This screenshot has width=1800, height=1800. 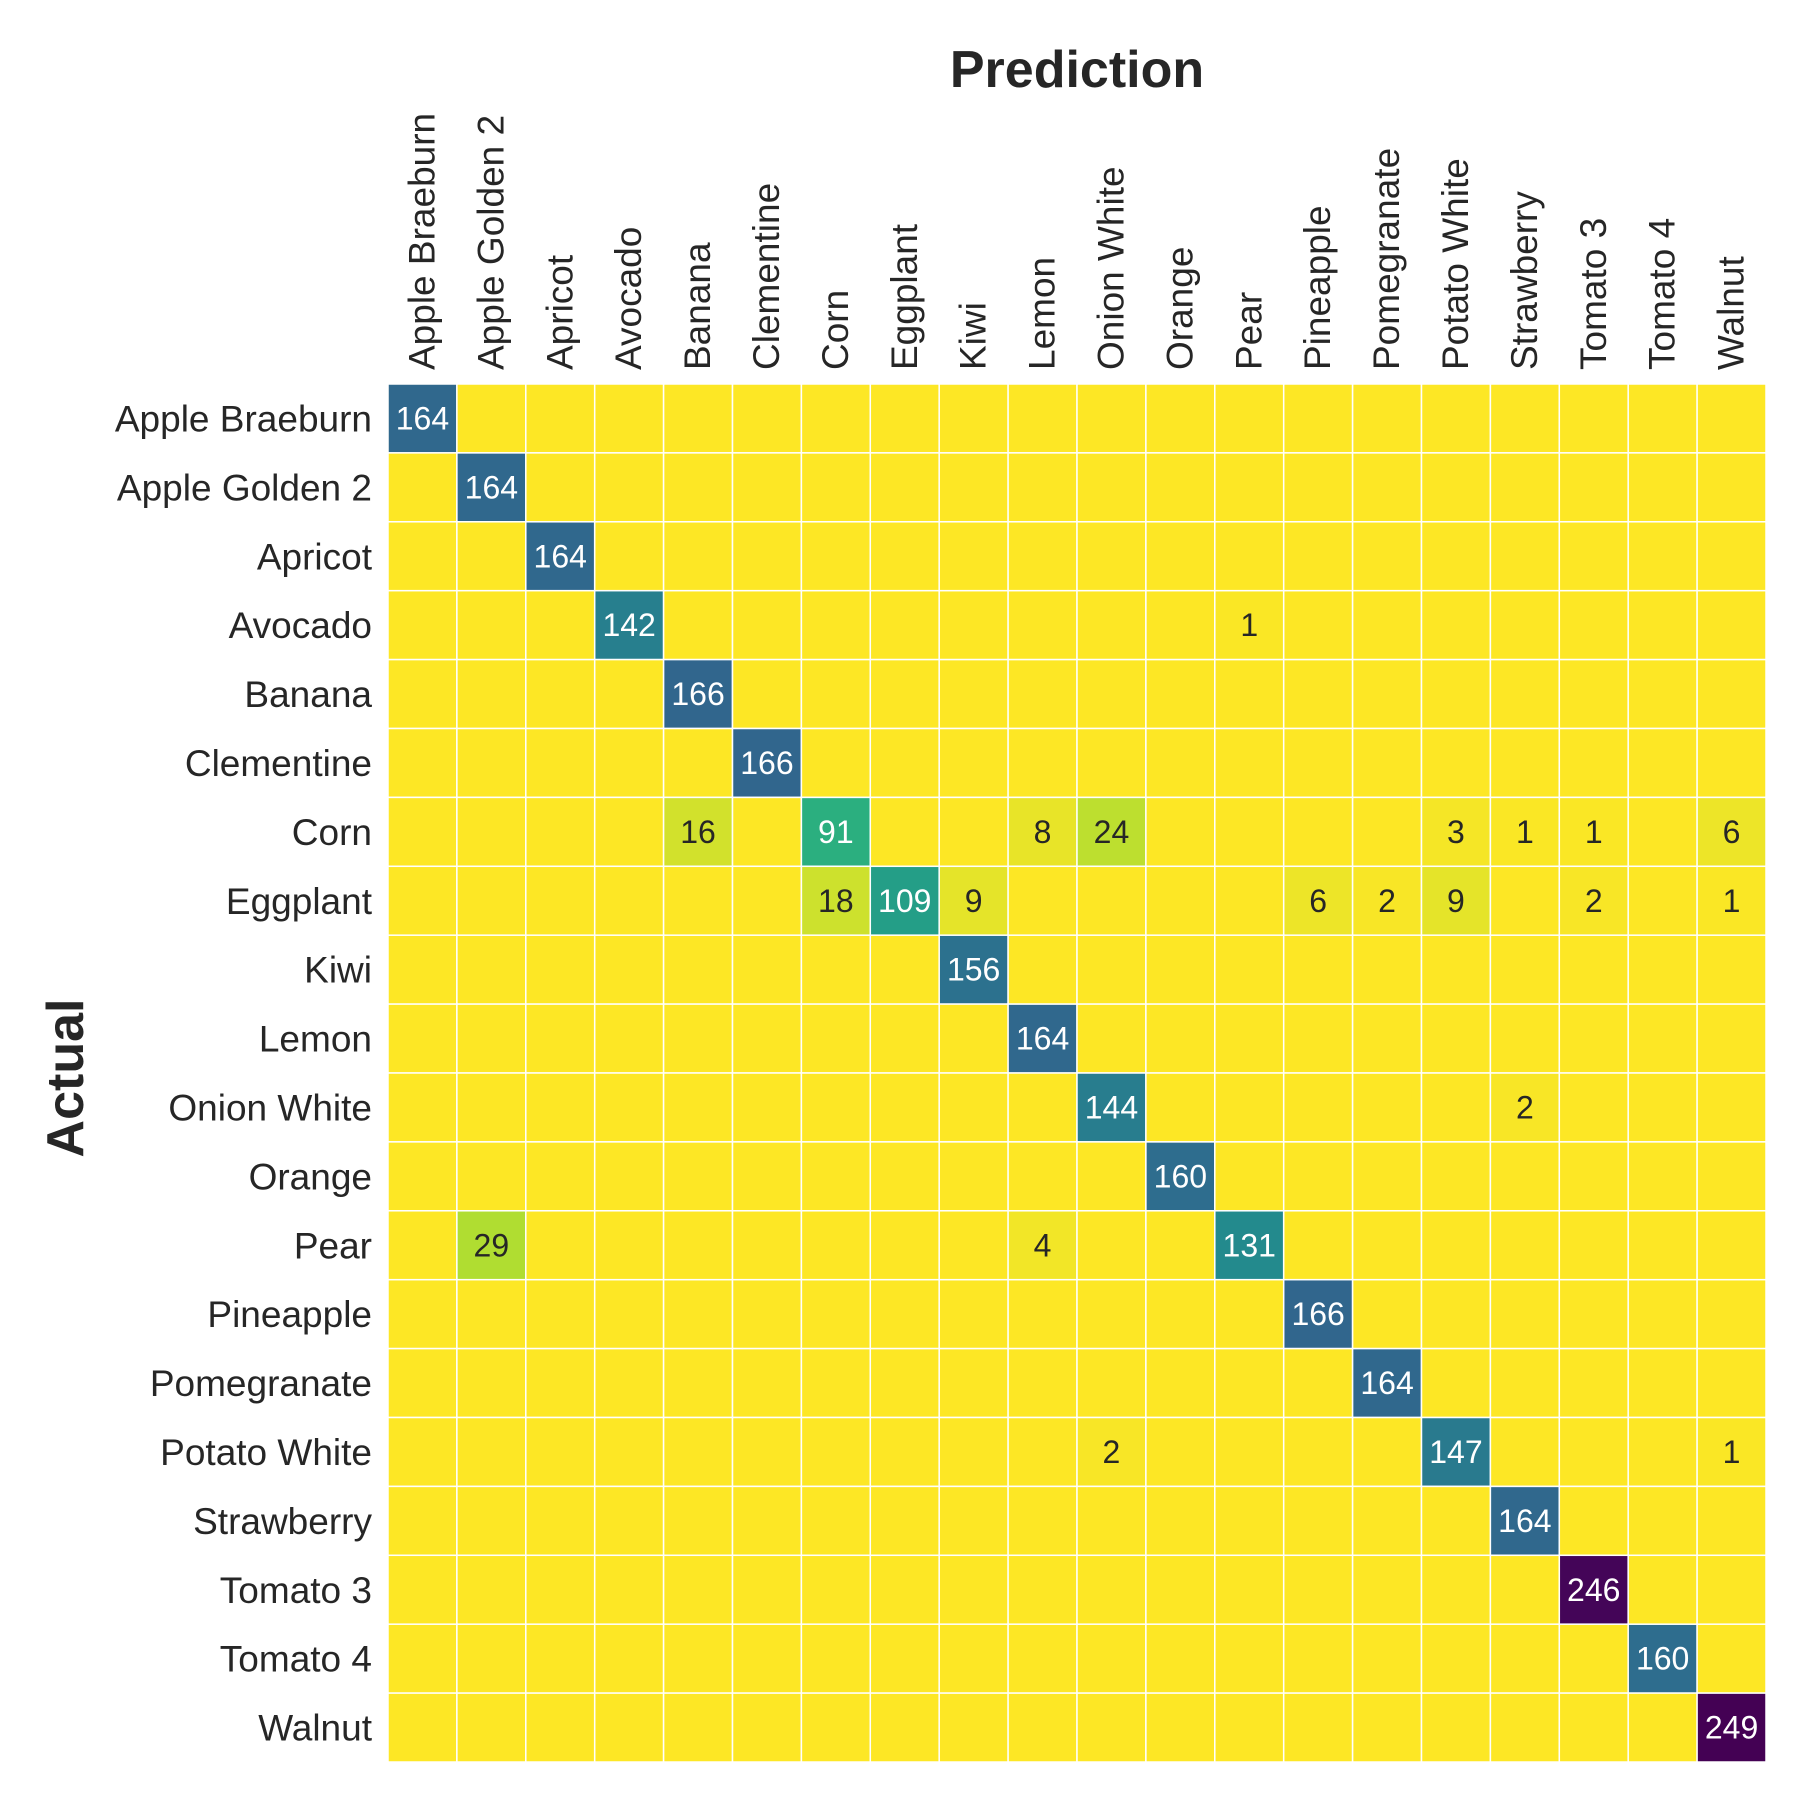 I want to click on cell-value-label: 29, so click(x=492, y=1245).